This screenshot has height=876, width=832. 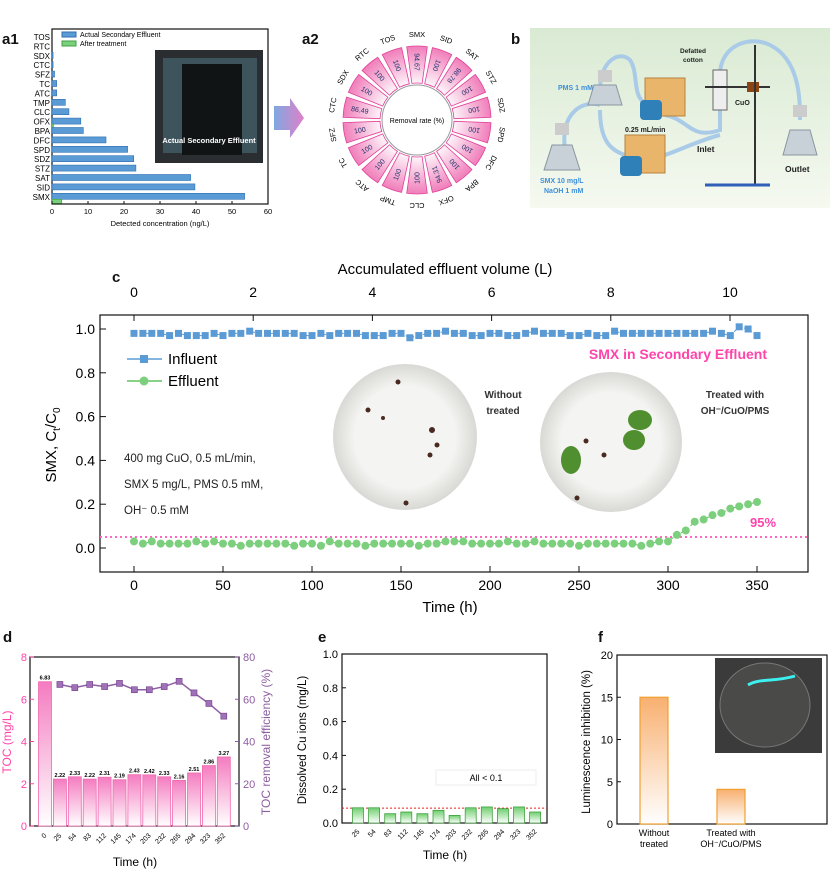 I want to click on d-bar-label: 2.86, so click(x=209, y=763).